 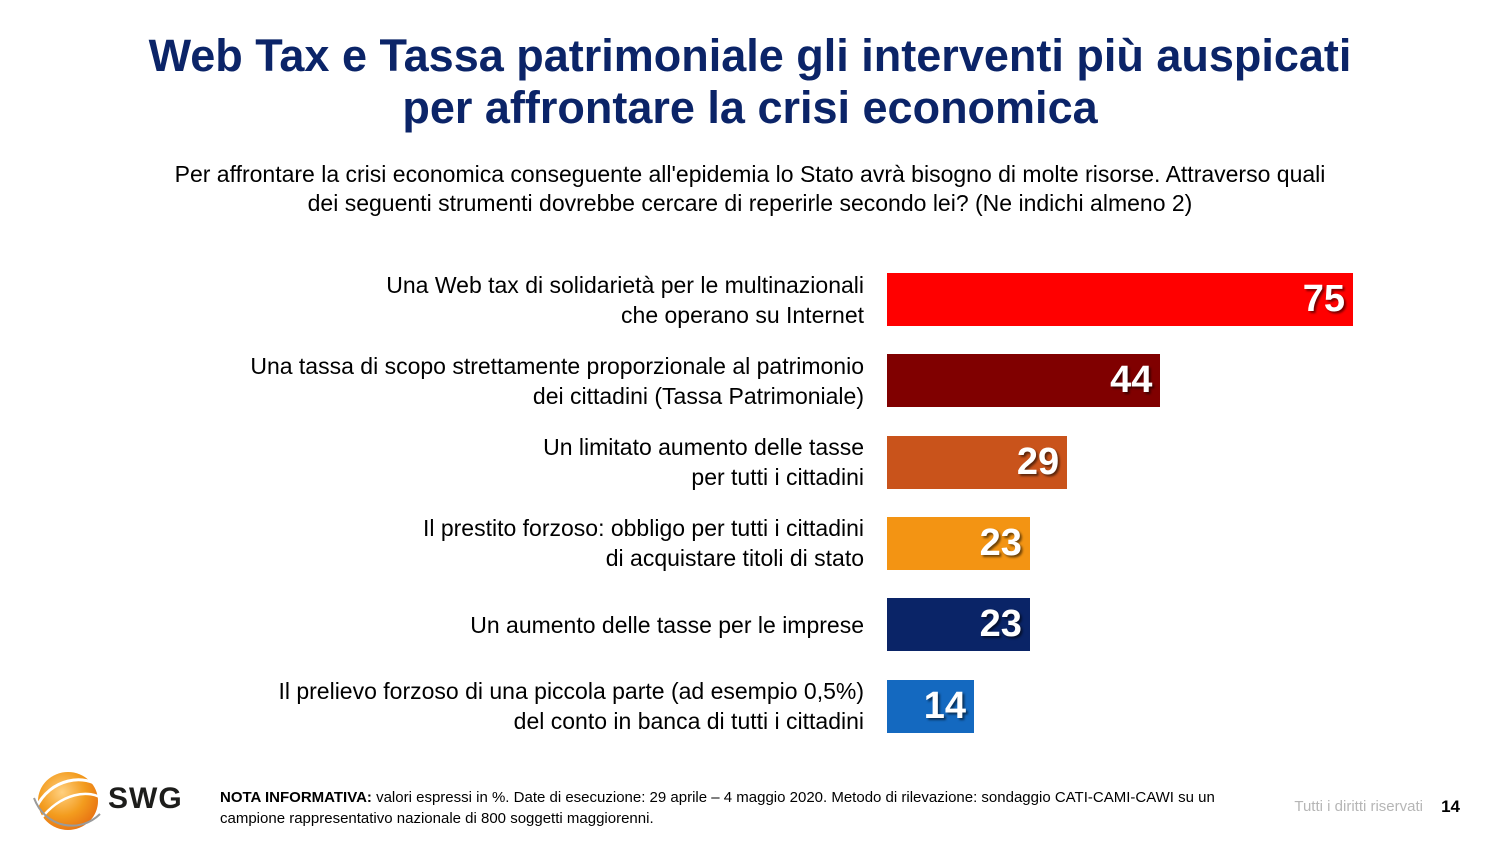 What do you see at coordinates (977, 462) in the screenshot?
I see `bar: 29` at bounding box center [977, 462].